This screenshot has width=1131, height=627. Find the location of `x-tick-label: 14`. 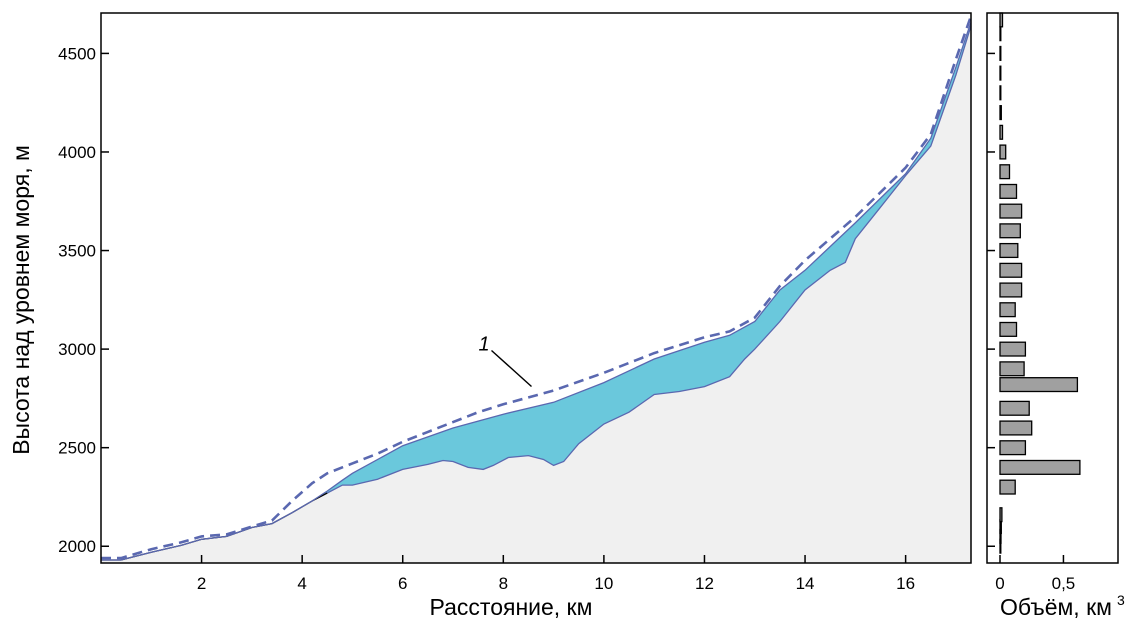

x-tick-label: 14 is located at coordinates (805, 583).